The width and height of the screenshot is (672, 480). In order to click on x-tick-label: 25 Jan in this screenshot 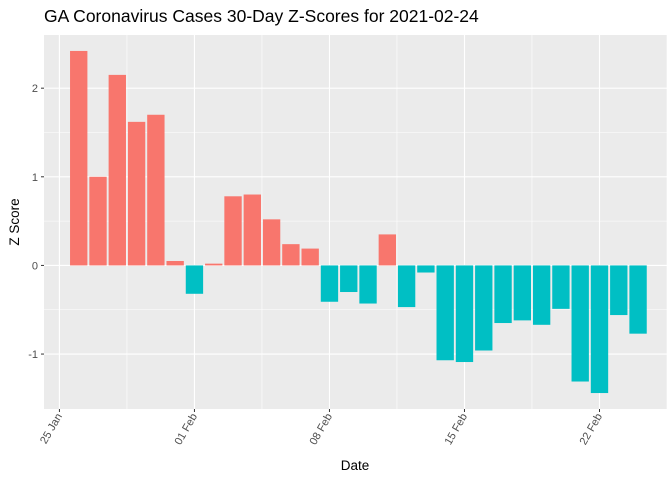, I will do `click(51, 429)`.